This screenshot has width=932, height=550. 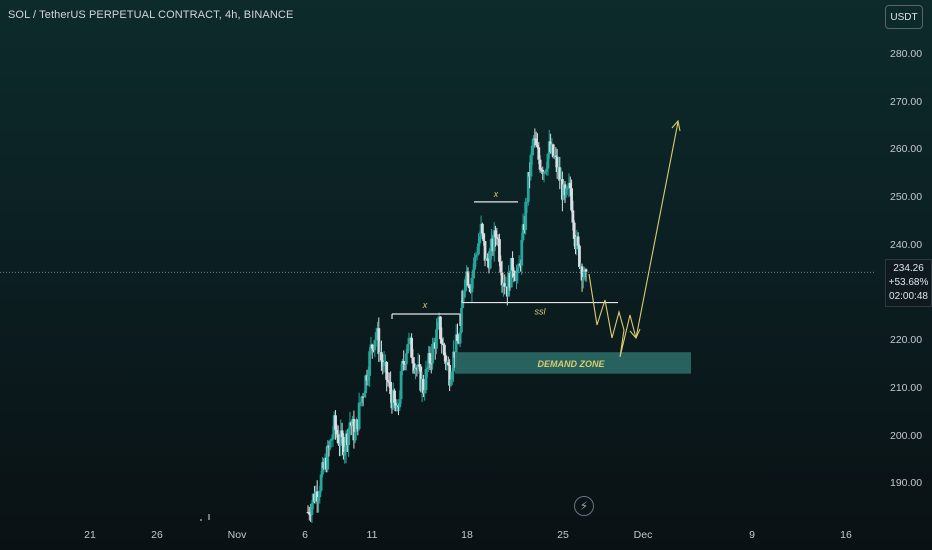 What do you see at coordinates (906, 387) in the screenshot?
I see `price-tick: 210.00` at bounding box center [906, 387].